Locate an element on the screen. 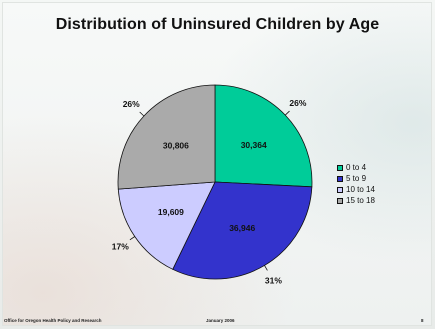 This screenshot has height=329, width=435. chart-legend: 0 to 4 5 to 9 10 to 14 15 to 18 is located at coordinates (356, 184).